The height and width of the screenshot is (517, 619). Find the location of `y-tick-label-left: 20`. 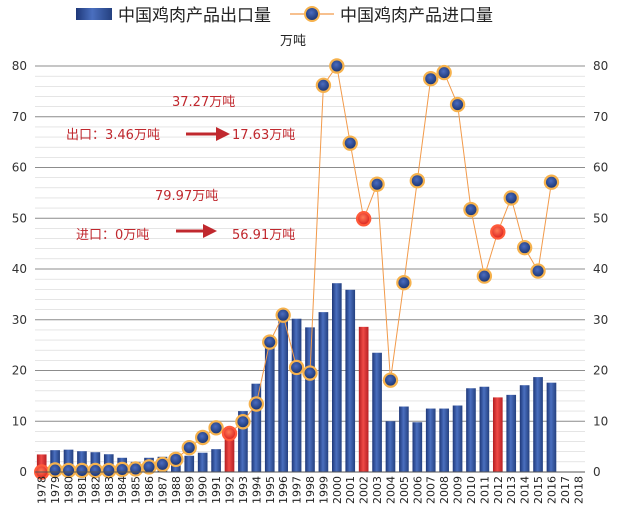

y-tick-label-left: 20 is located at coordinates (19, 371).